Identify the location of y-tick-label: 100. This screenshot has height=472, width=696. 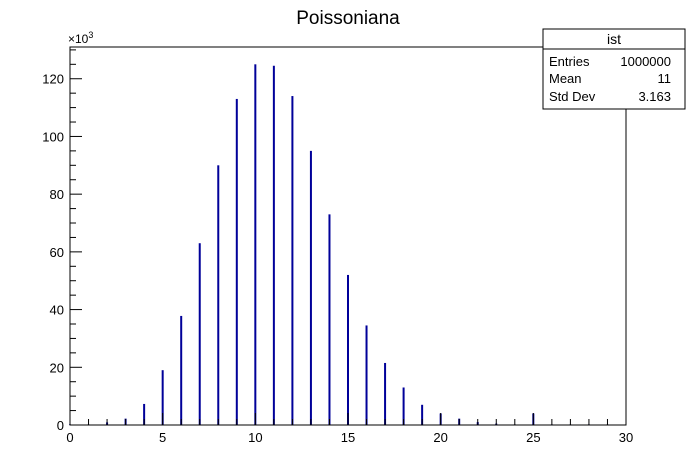
(53, 136).